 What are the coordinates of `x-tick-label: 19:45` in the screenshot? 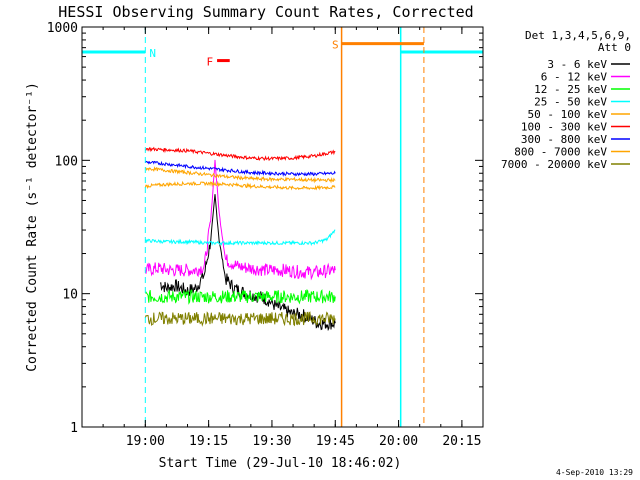 It's located at (335, 441).